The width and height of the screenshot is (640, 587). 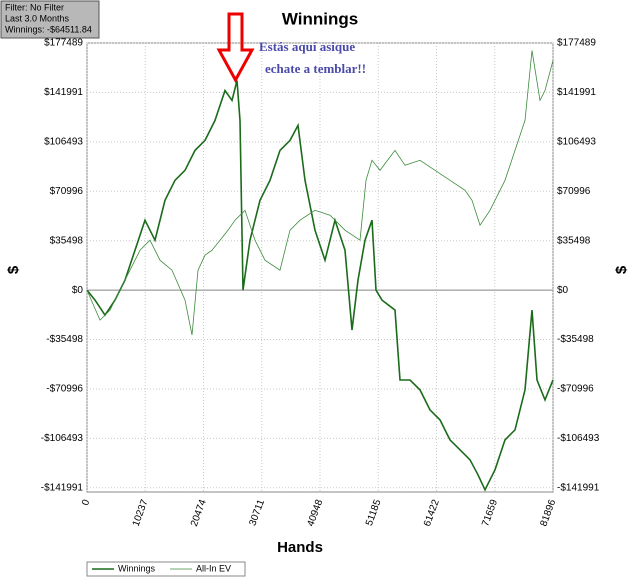 What do you see at coordinates (576, 43) in the screenshot?
I see `y2-tick-label: $177489` at bounding box center [576, 43].